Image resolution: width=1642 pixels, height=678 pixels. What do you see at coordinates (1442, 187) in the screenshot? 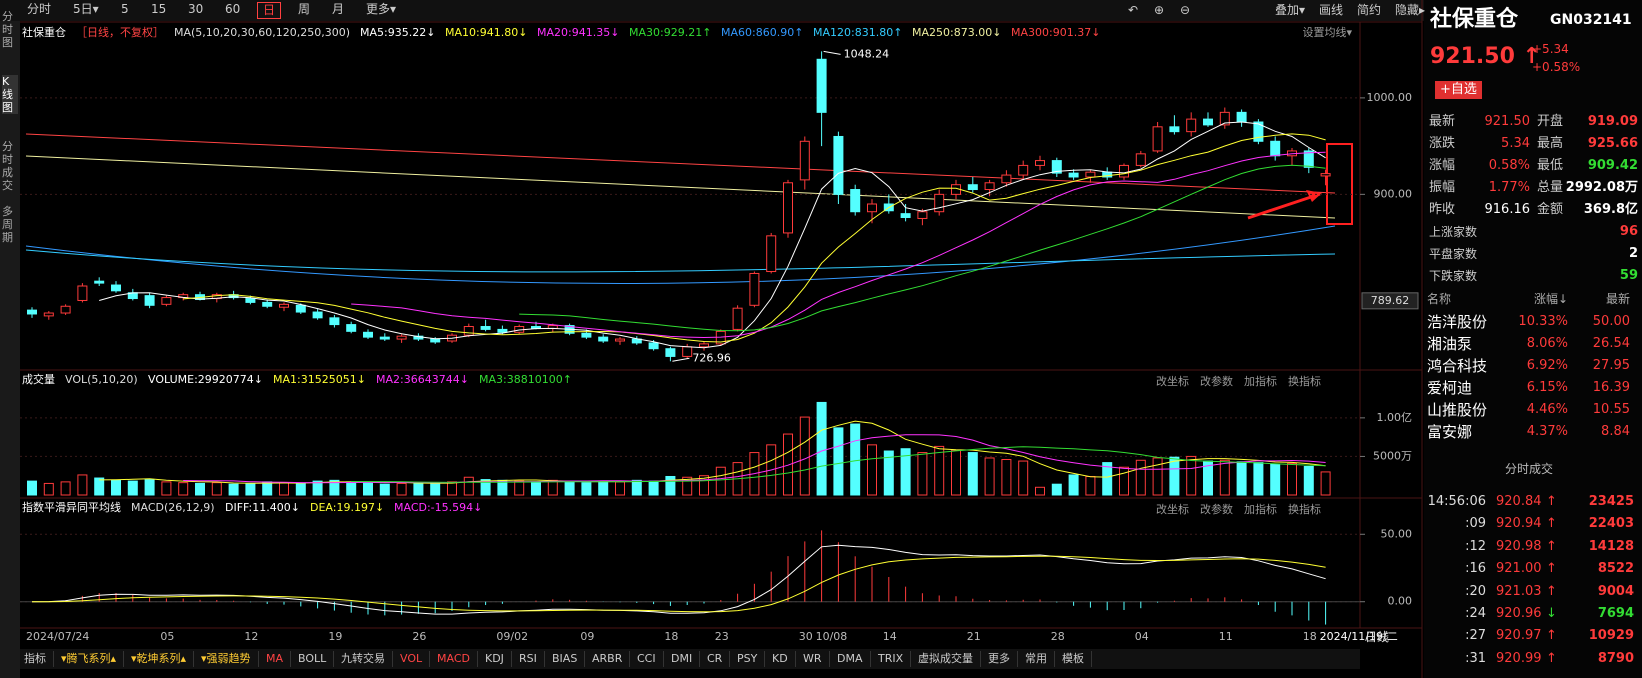
I see `label: 振幅` at bounding box center [1442, 187].